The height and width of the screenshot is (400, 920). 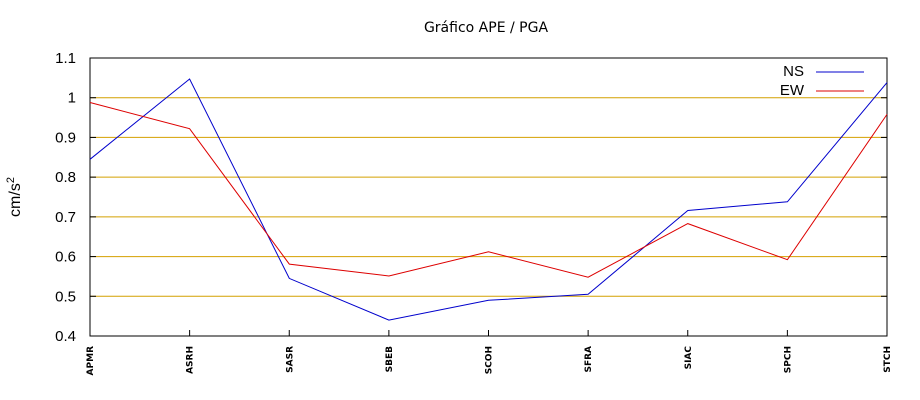 What do you see at coordinates (191, 360) in the screenshot?
I see `x-tick-label: ASRH` at bounding box center [191, 360].